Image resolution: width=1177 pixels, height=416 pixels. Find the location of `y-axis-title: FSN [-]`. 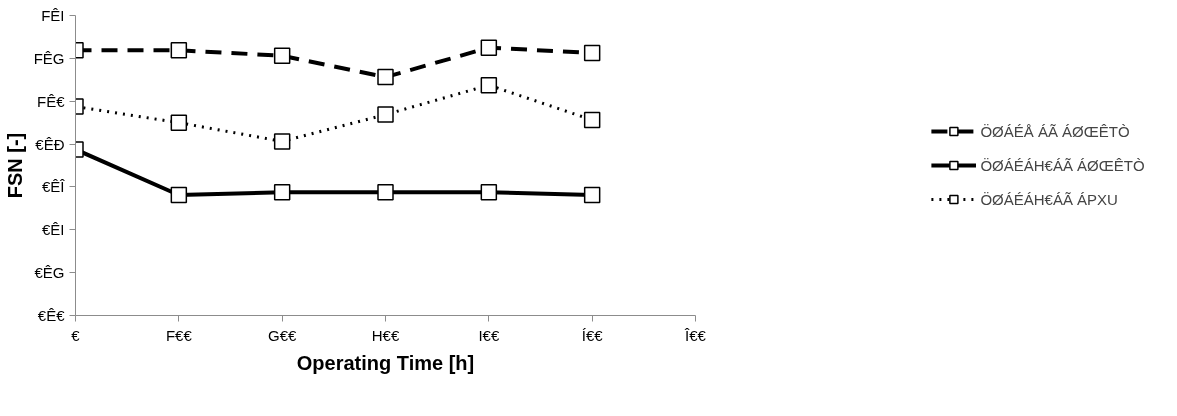

y-axis-title: FSN [-] is located at coordinates (14, 165).